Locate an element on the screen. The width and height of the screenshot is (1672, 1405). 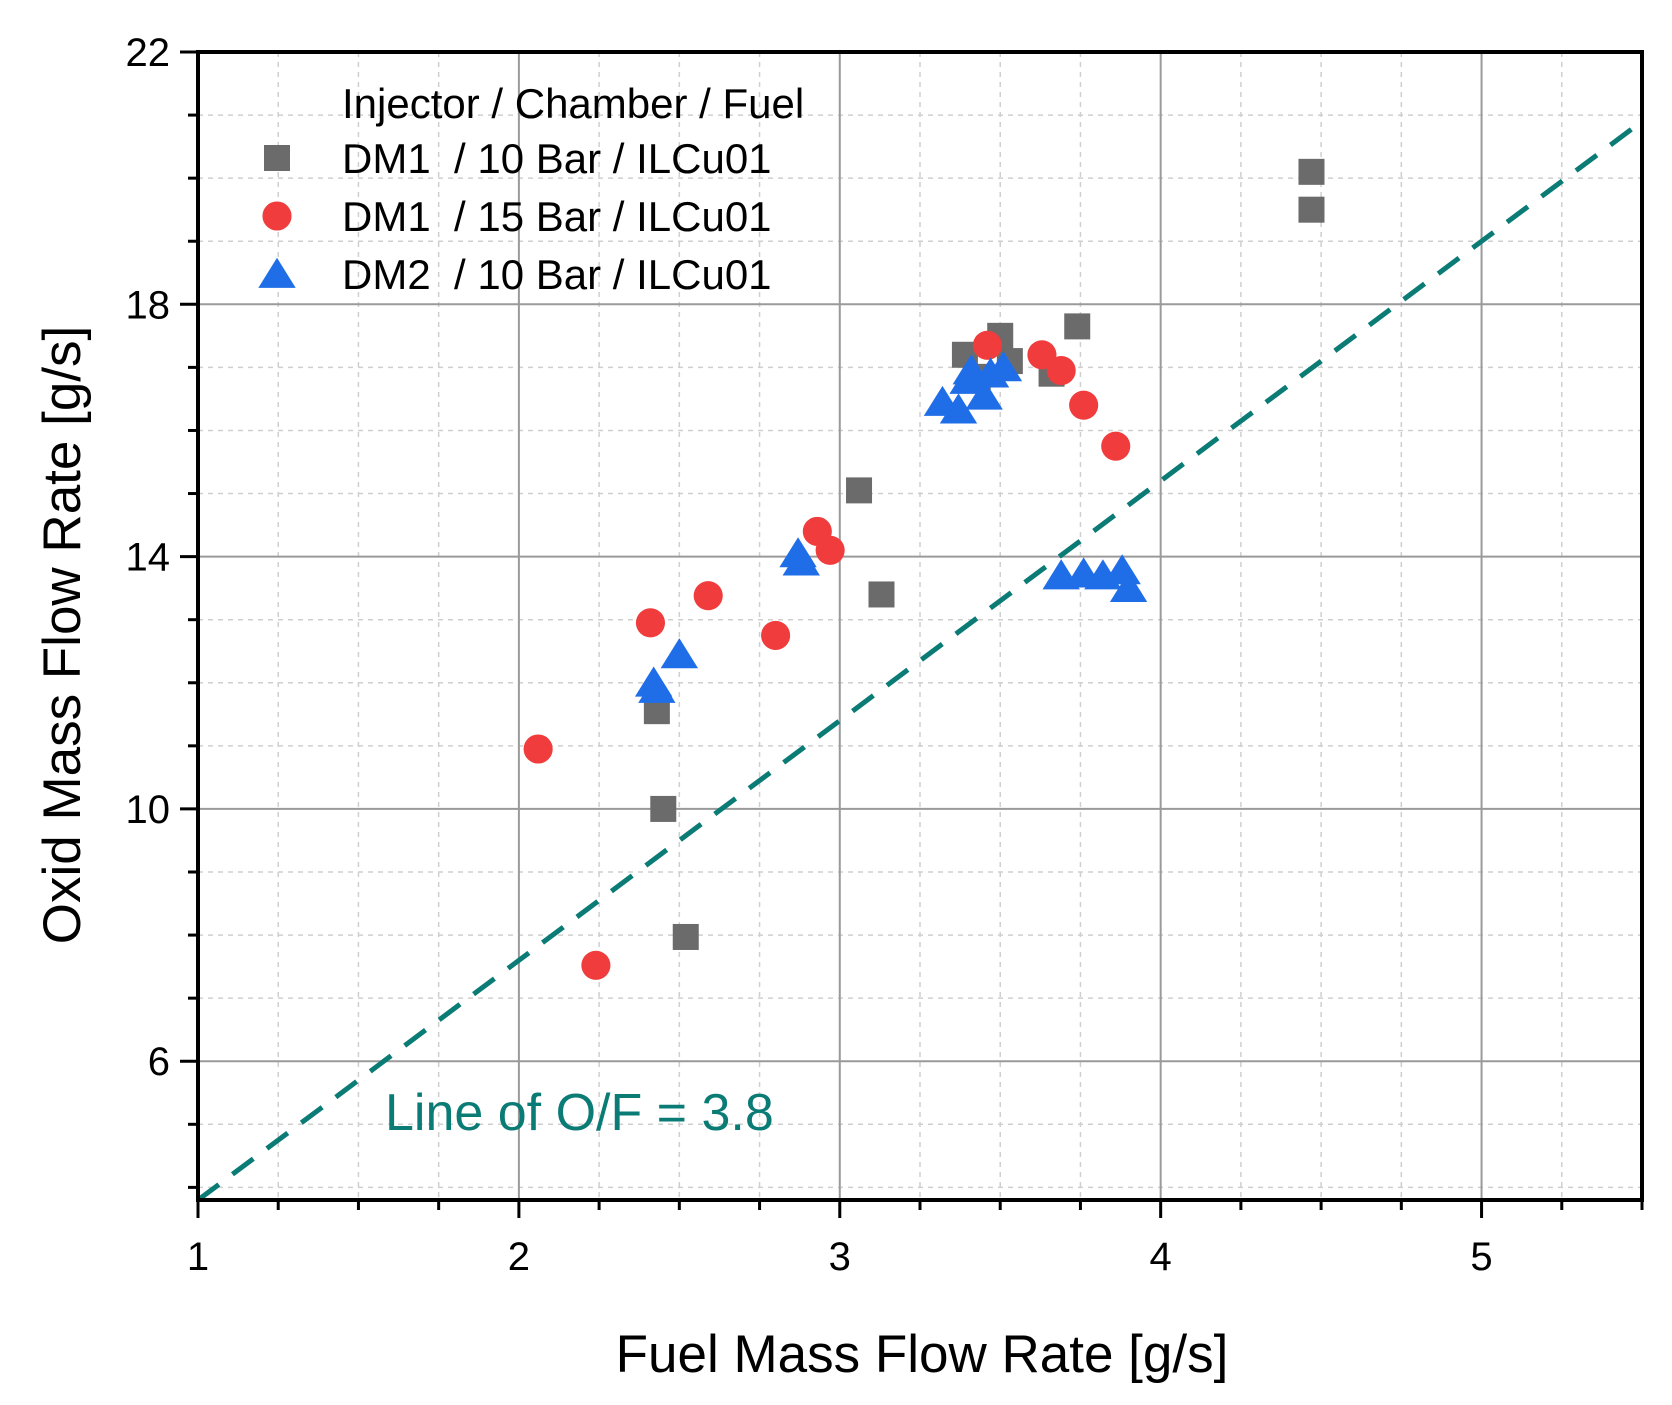
reference-line-label: Line of O/F = 3.8 is located at coordinates (579, 1113).